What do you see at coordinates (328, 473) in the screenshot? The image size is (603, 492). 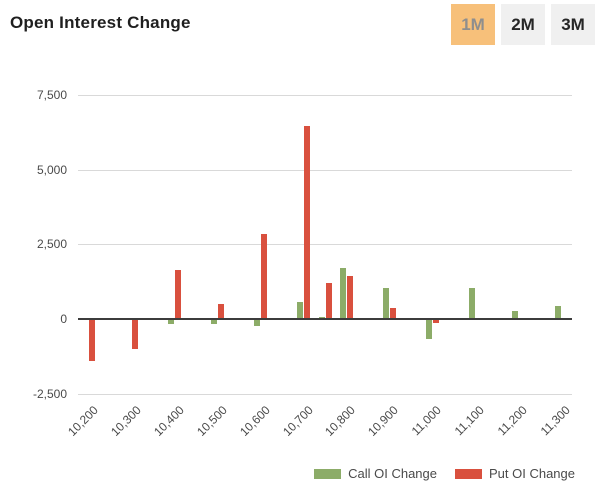 I see `call-series-swatch-icon` at bounding box center [328, 473].